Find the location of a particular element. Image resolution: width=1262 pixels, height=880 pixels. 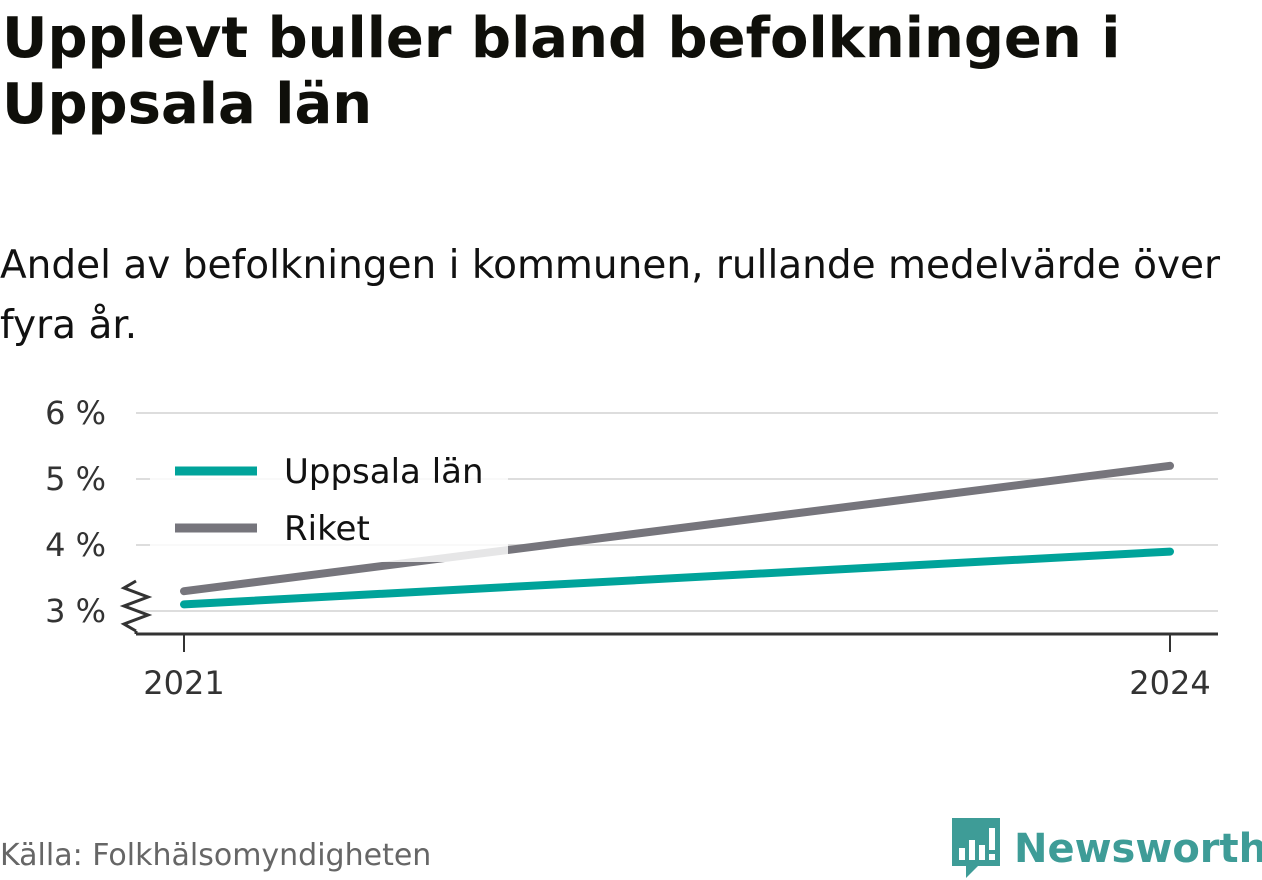

legend-label: Riket is located at coordinates (327, 529).